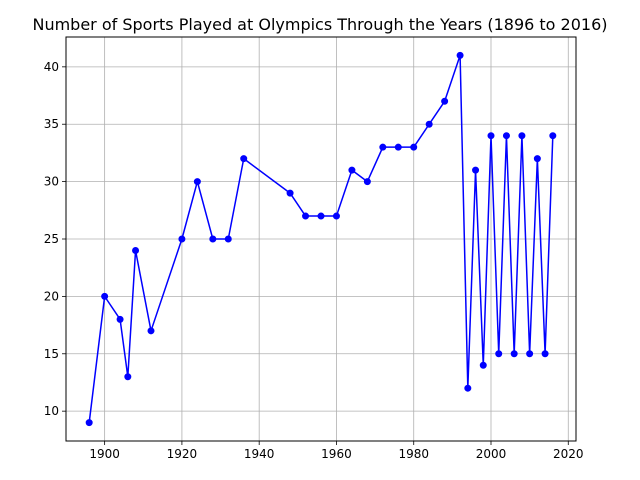 The height and width of the screenshot is (480, 640). What do you see at coordinates (182, 454) in the screenshot?
I see `x-tick-label: 1920` at bounding box center [182, 454].